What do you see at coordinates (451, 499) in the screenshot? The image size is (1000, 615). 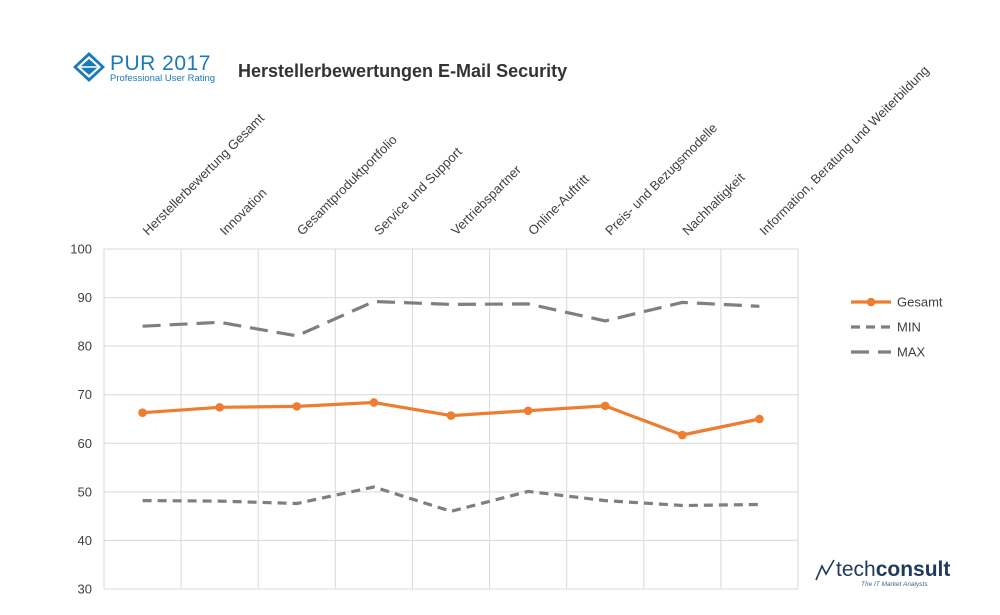 I see `series-line-min` at bounding box center [451, 499].